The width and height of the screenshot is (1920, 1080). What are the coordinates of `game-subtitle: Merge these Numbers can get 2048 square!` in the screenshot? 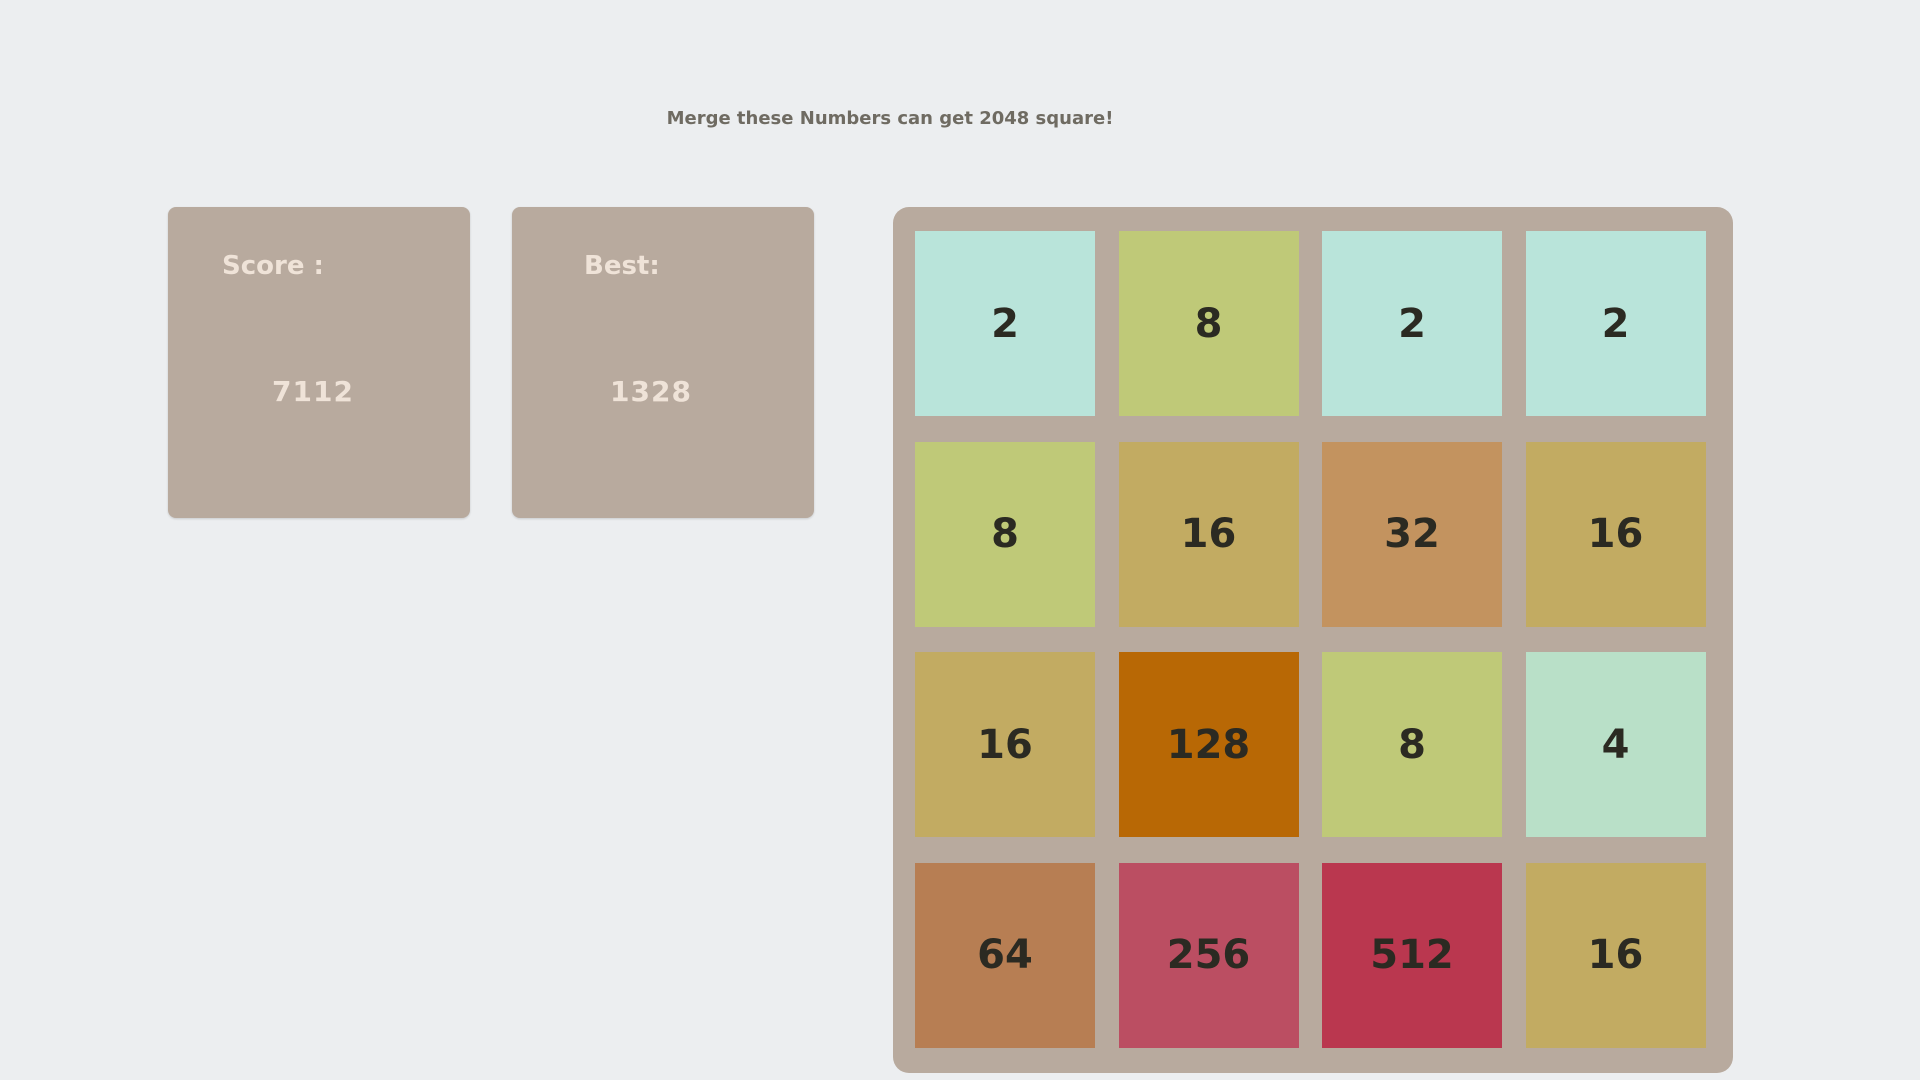 It's located at (890, 118).